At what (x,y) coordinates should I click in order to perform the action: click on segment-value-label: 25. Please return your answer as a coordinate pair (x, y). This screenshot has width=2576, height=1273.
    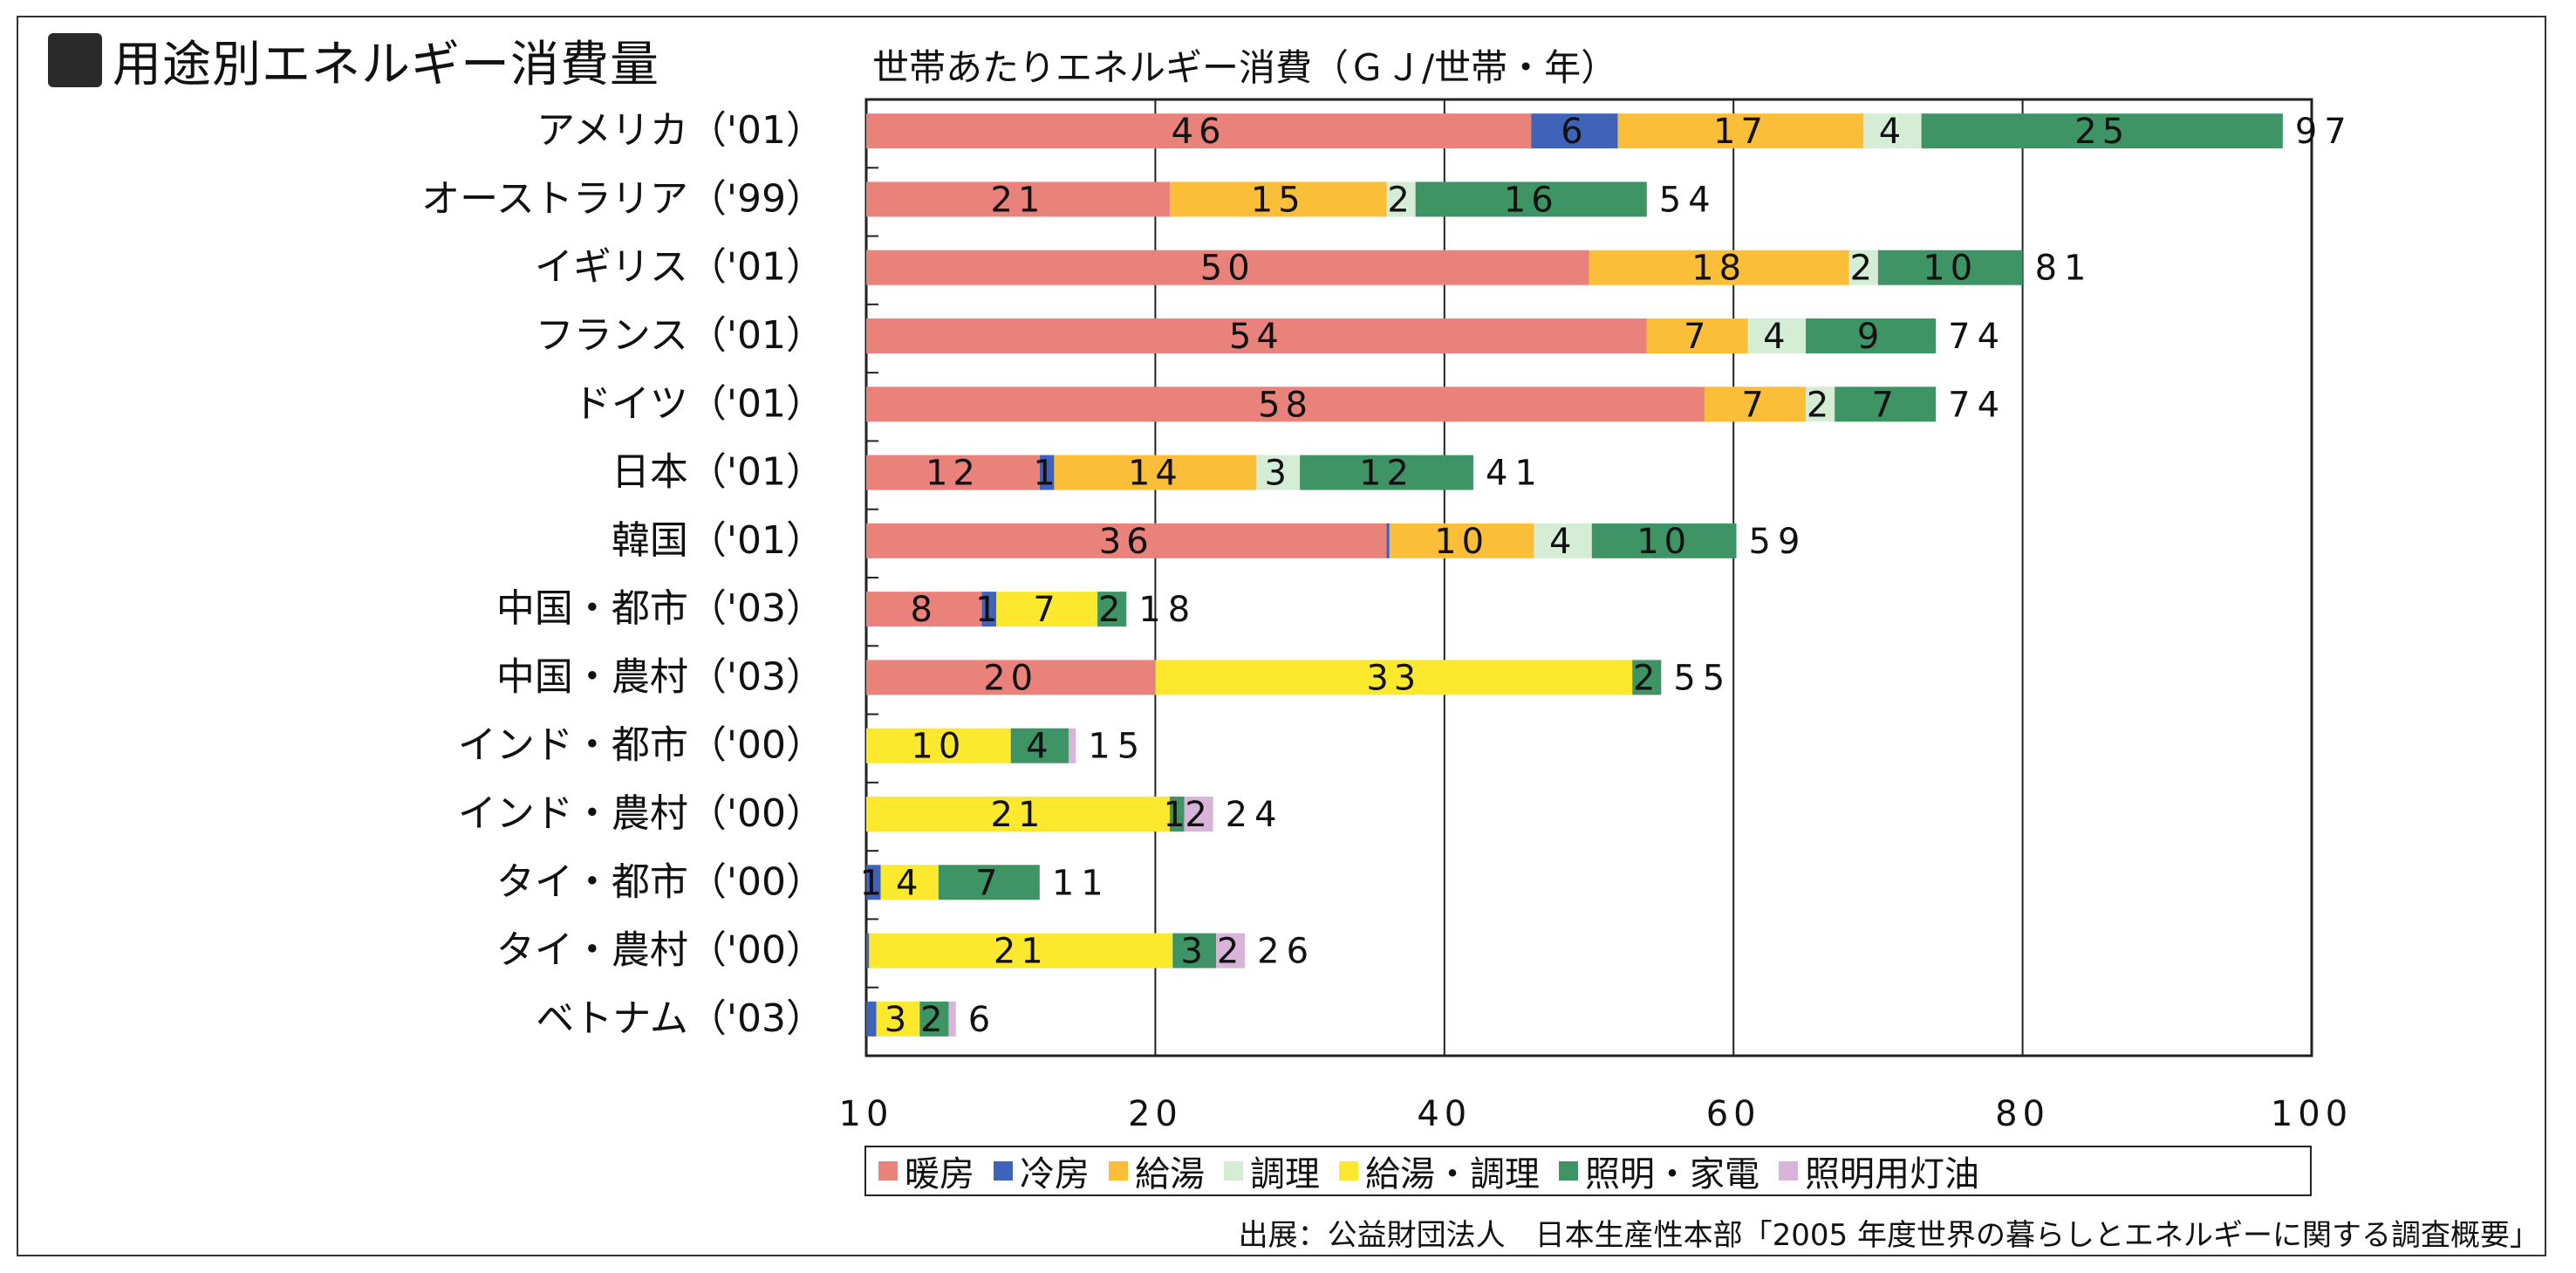
    Looking at the image, I should click on (2101, 132).